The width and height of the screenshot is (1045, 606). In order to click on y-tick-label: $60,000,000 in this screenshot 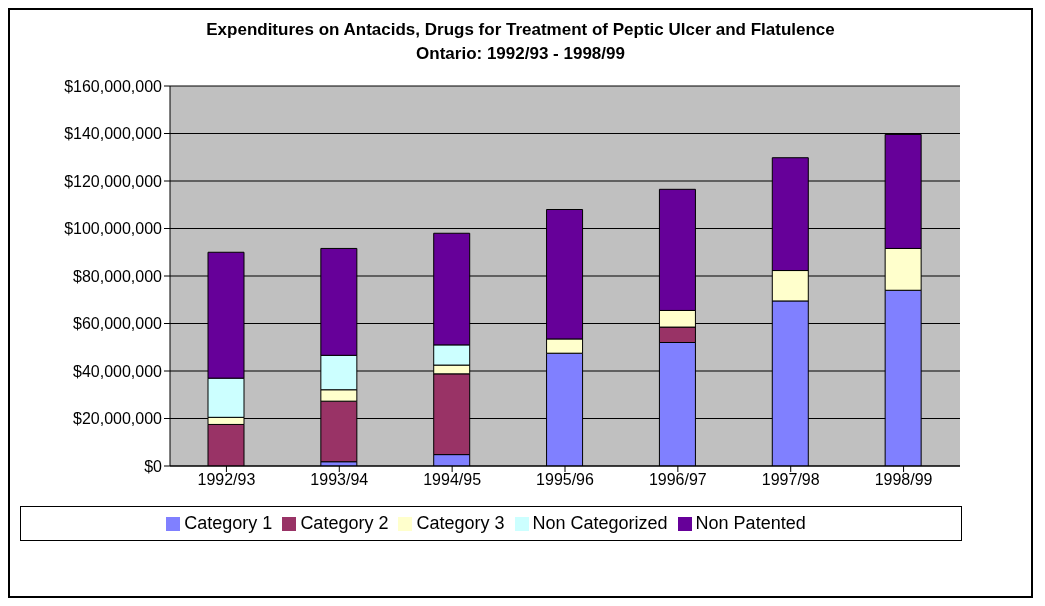, I will do `click(118, 324)`.